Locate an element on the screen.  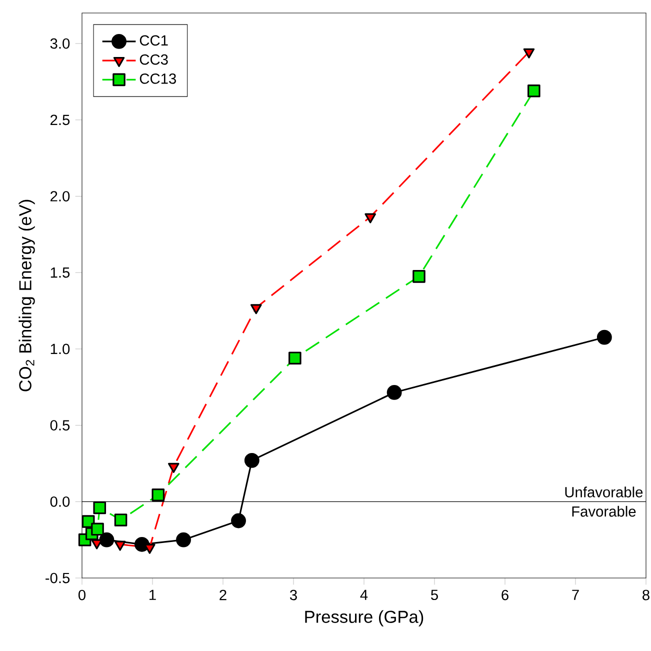
x-tick-label: 5 is located at coordinates (434, 595).